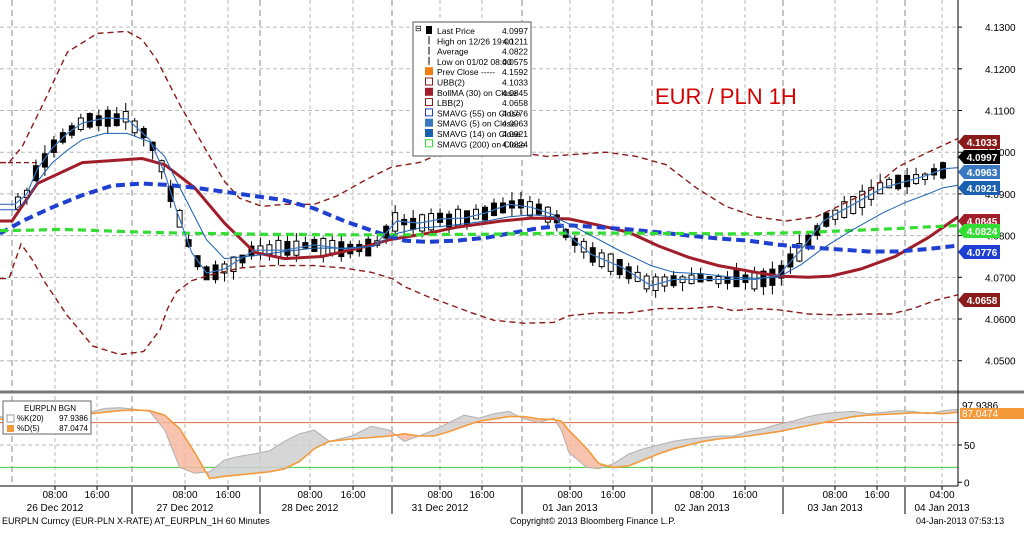 The width and height of the screenshot is (1024, 533). Describe the element at coordinates (726, 96) in the screenshot. I see `chart-title: EUR / PLN 1H` at that location.